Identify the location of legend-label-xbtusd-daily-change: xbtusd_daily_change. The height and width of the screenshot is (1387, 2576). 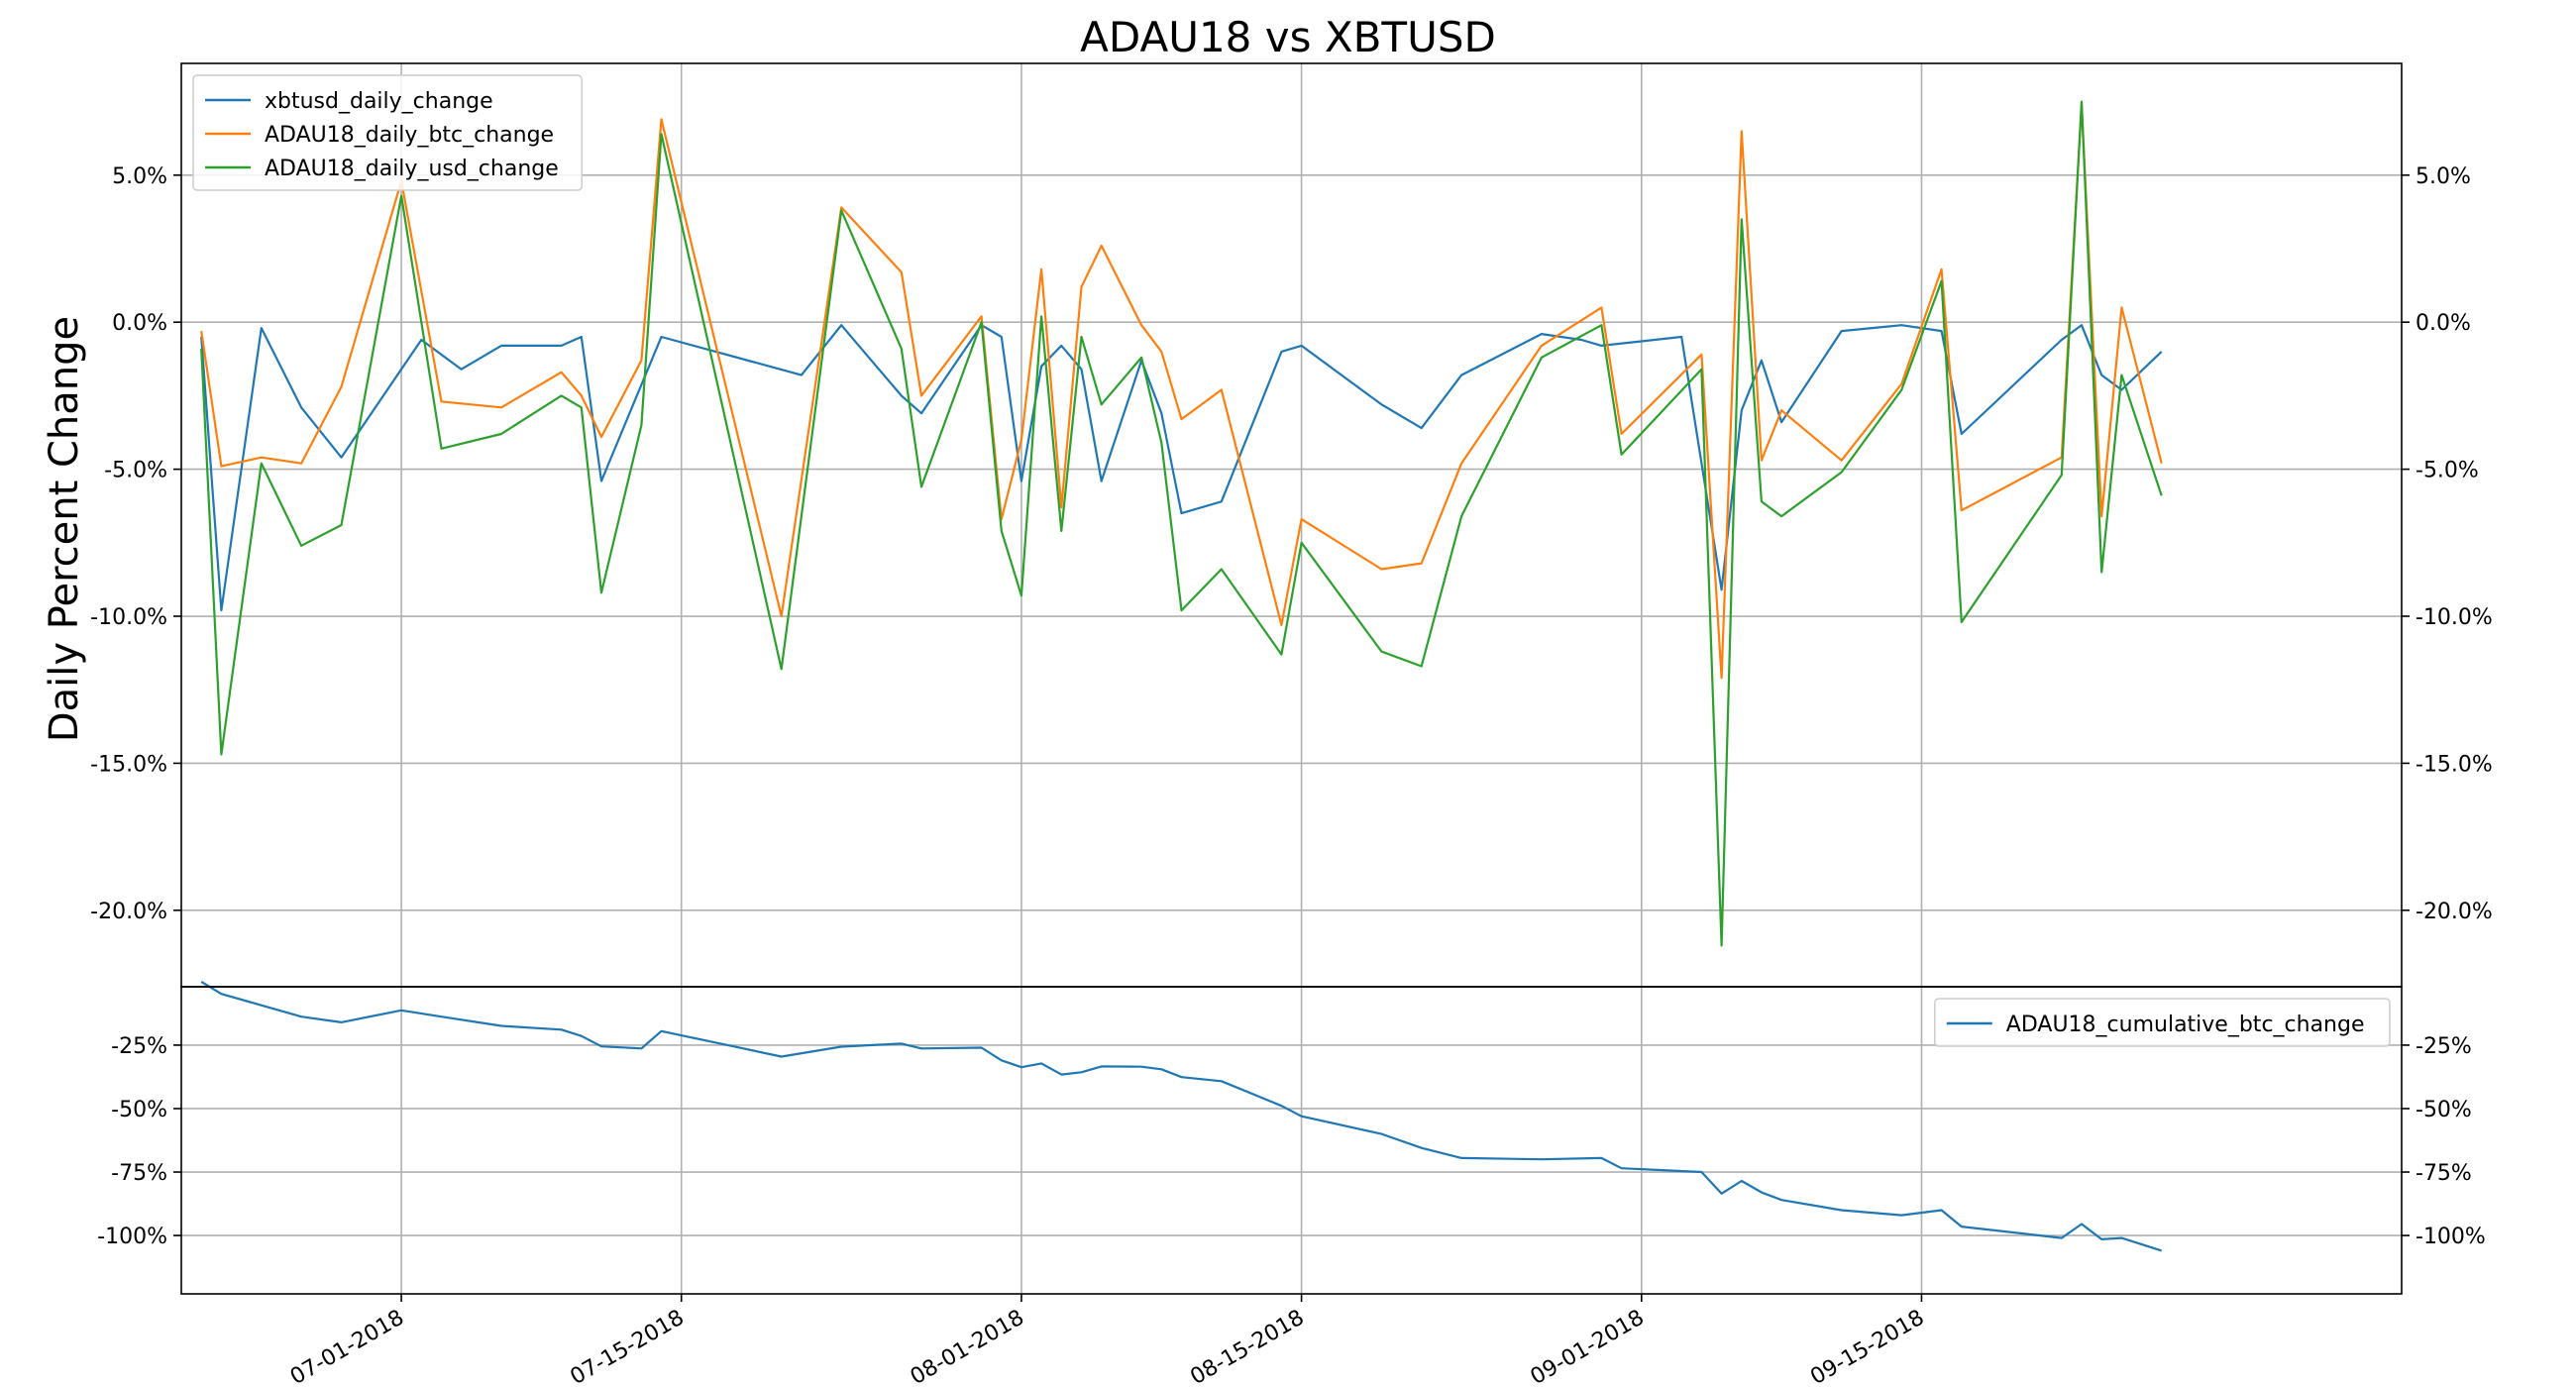
(379, 101).